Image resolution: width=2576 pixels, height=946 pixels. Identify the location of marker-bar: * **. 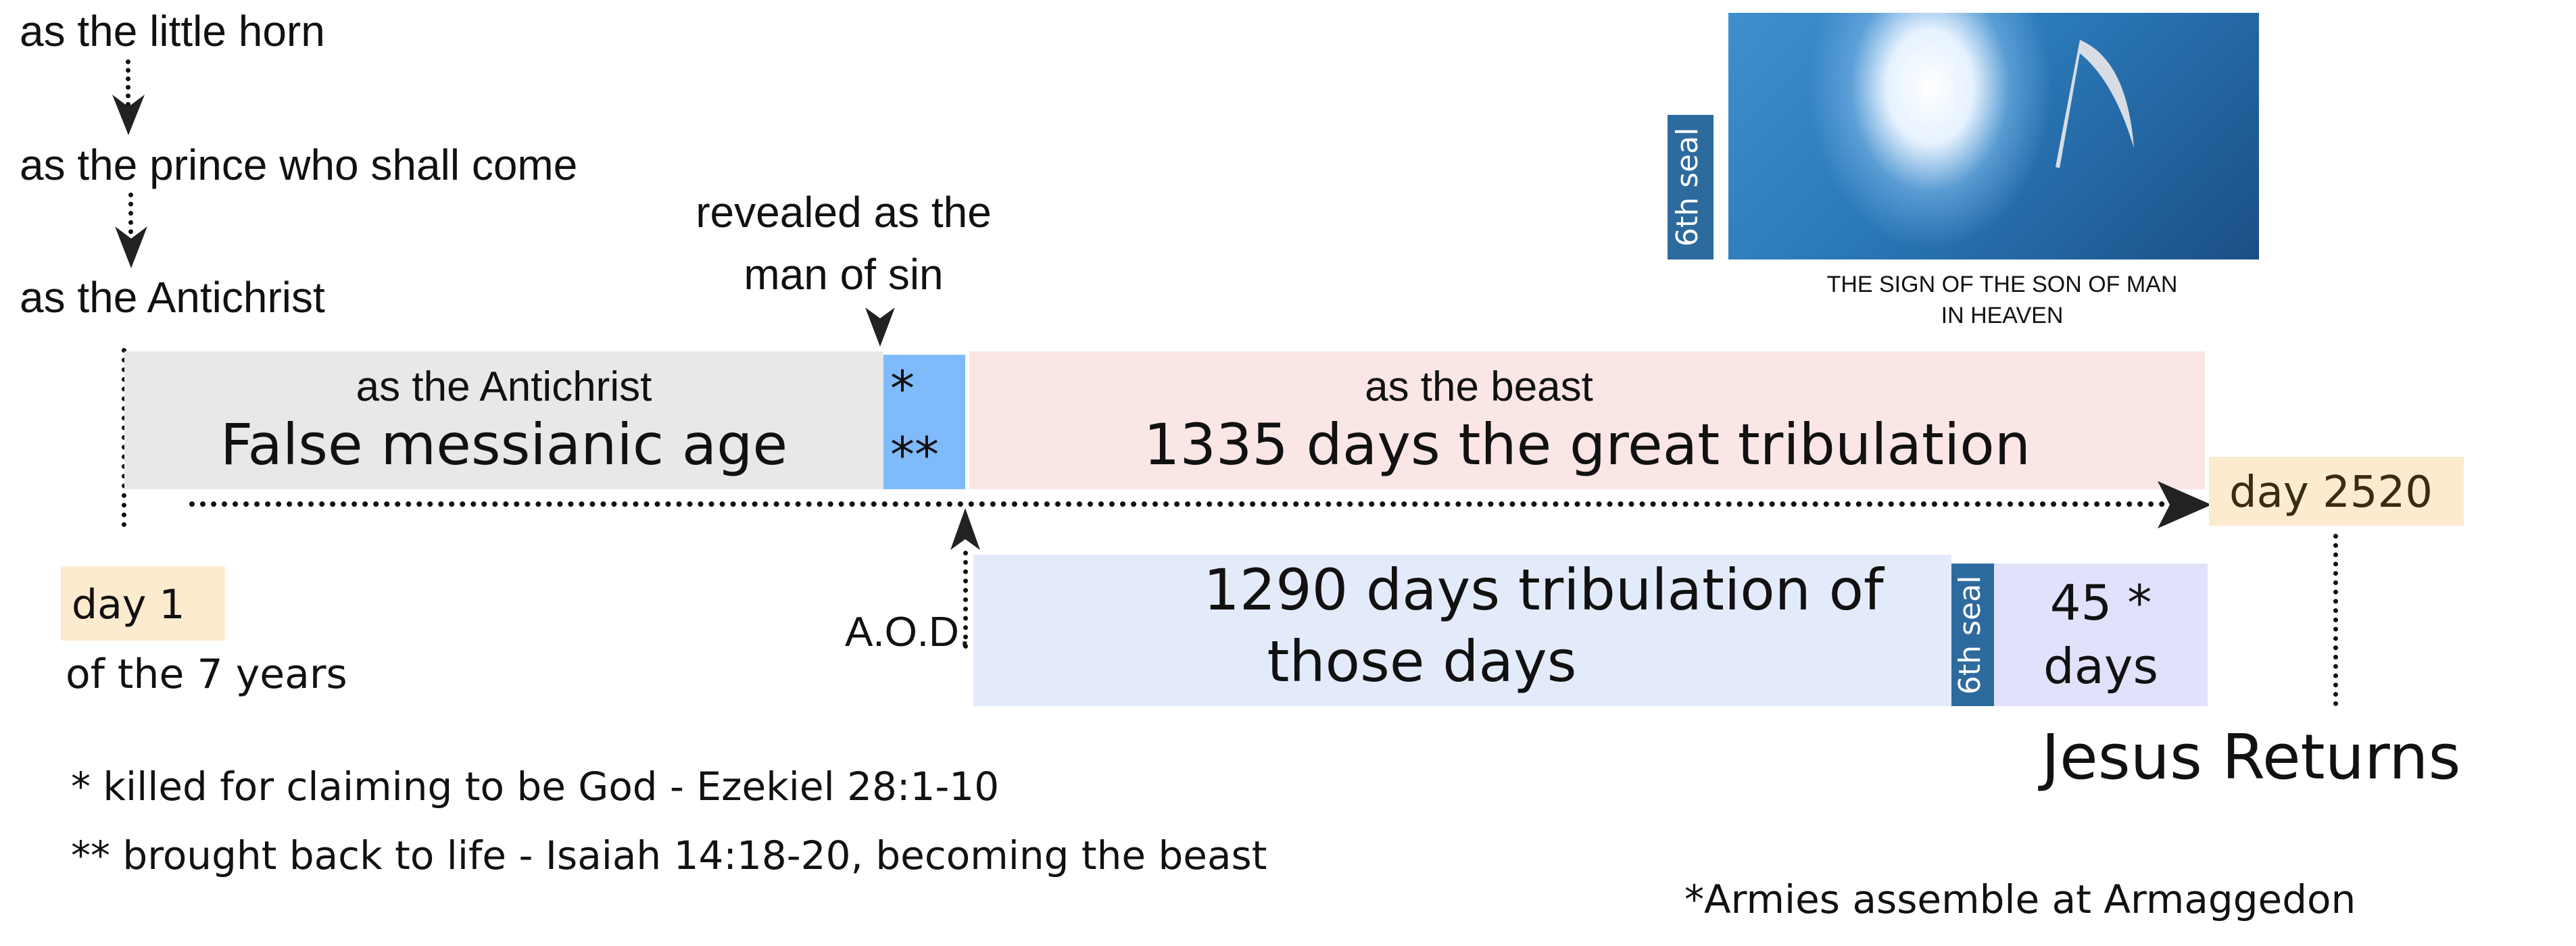
(924, 422).